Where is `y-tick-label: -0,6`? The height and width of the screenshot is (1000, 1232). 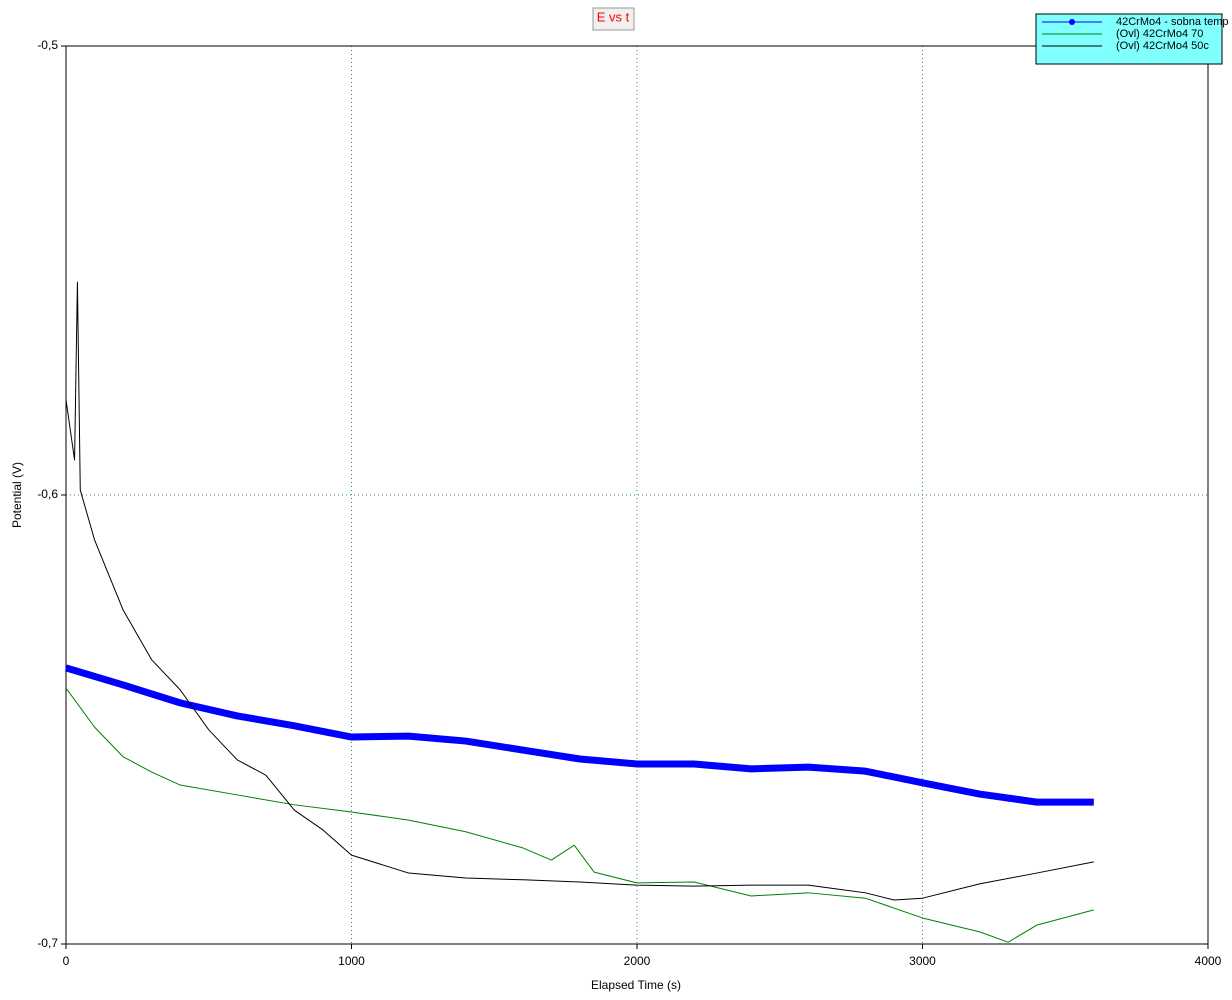
y-tick-label: -0,6 is located at coordinates (47, 494).